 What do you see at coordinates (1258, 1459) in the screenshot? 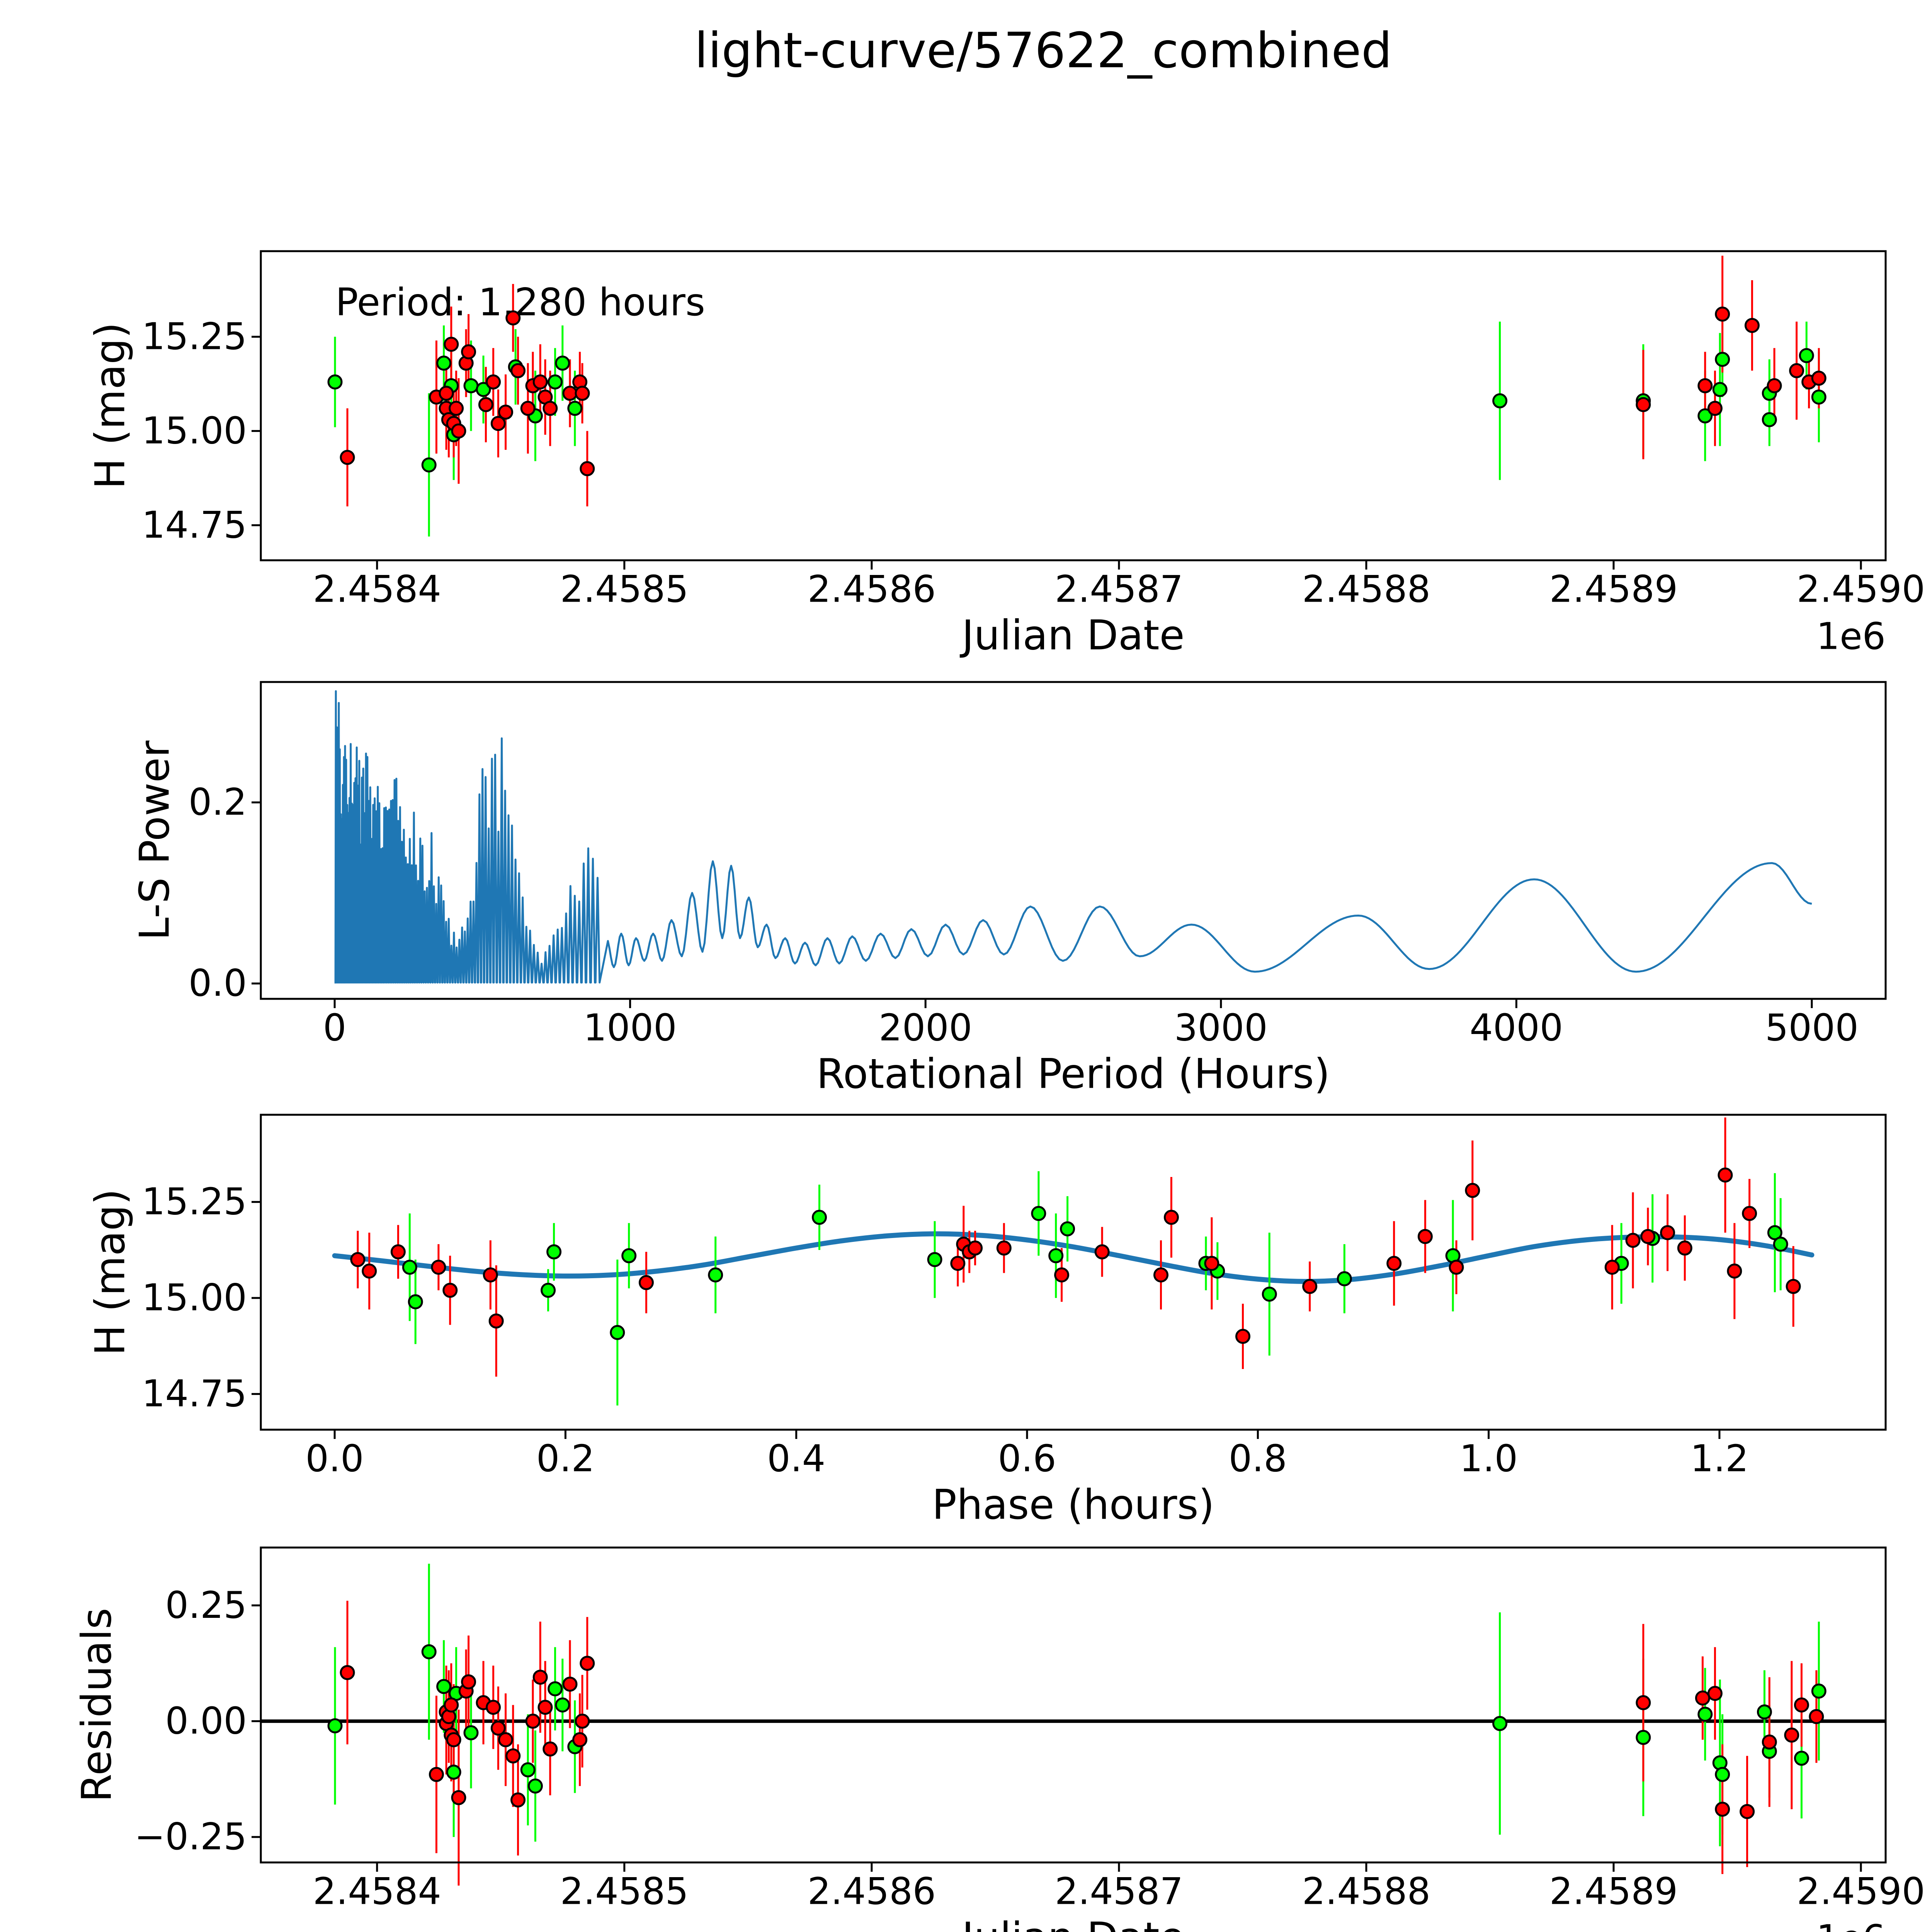
I see `x-tick-label: 0.8` at bounding box center [1258, 1459].